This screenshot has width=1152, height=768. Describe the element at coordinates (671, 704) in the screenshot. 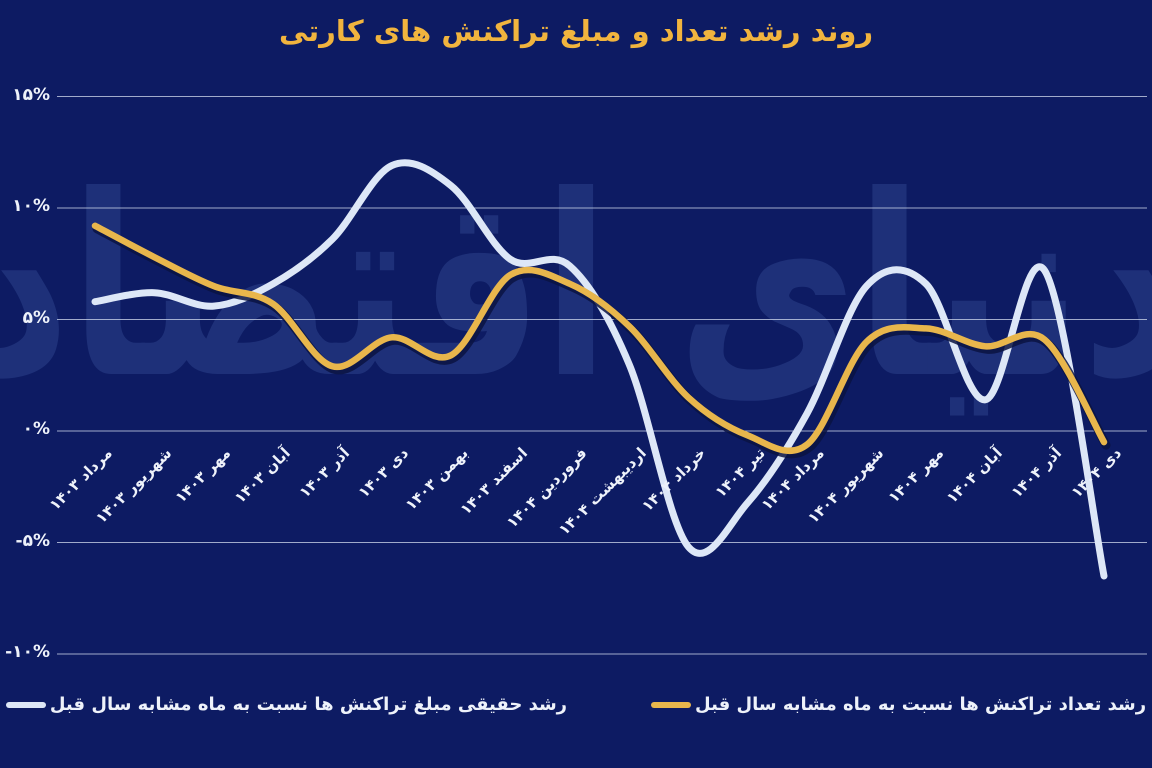

I see `count-line-swatch` at that location.